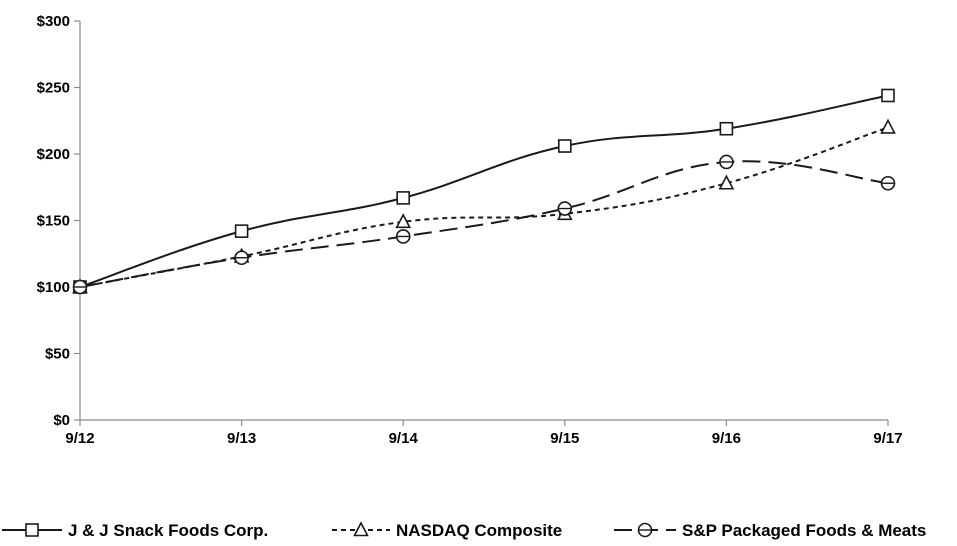 This screenshot has height=546, width=957. Describe the element at coordinates (404, 438) in the screenshot. I see `x-tick-label: 9/14` at that location.